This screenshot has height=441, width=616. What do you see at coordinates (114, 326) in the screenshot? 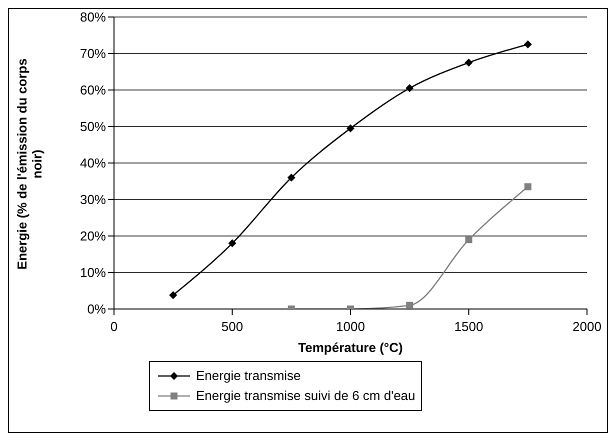
I see `x-tick-label: 0` at bounding box center [114, 326].